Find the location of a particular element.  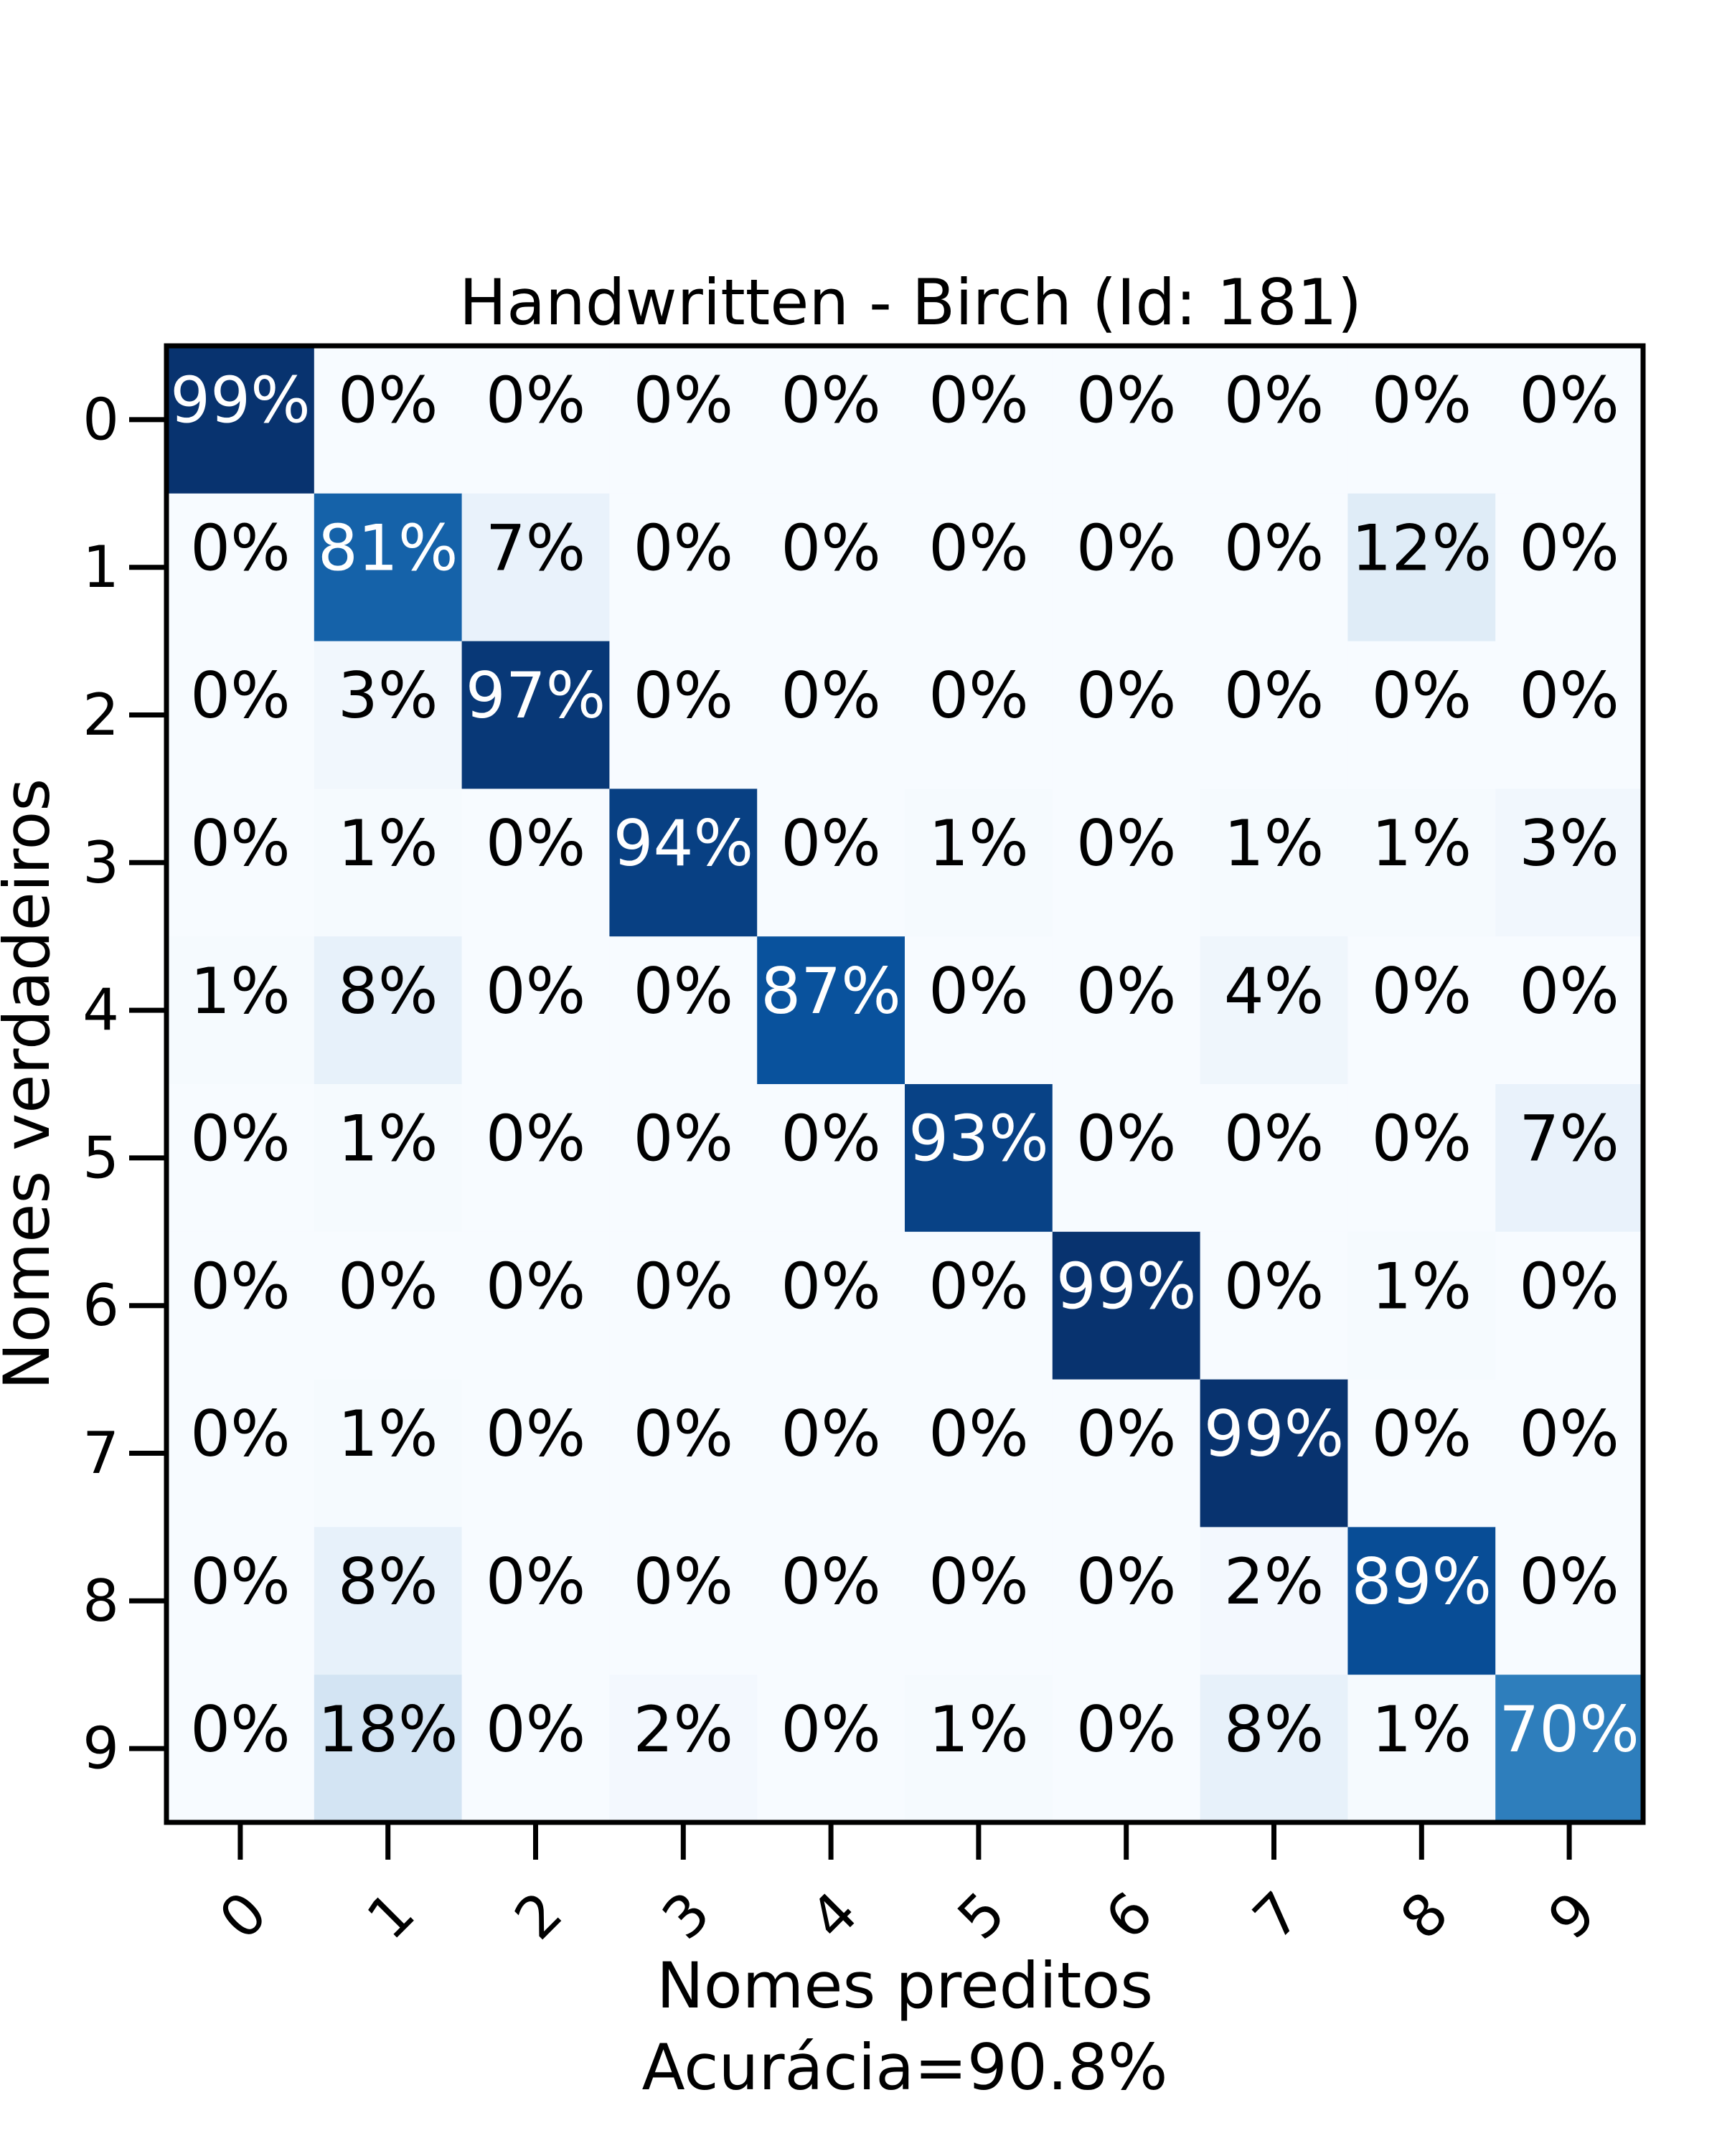

heatmap-cell-label-r8-c2: 0% is located at coordinates (536, 1582).